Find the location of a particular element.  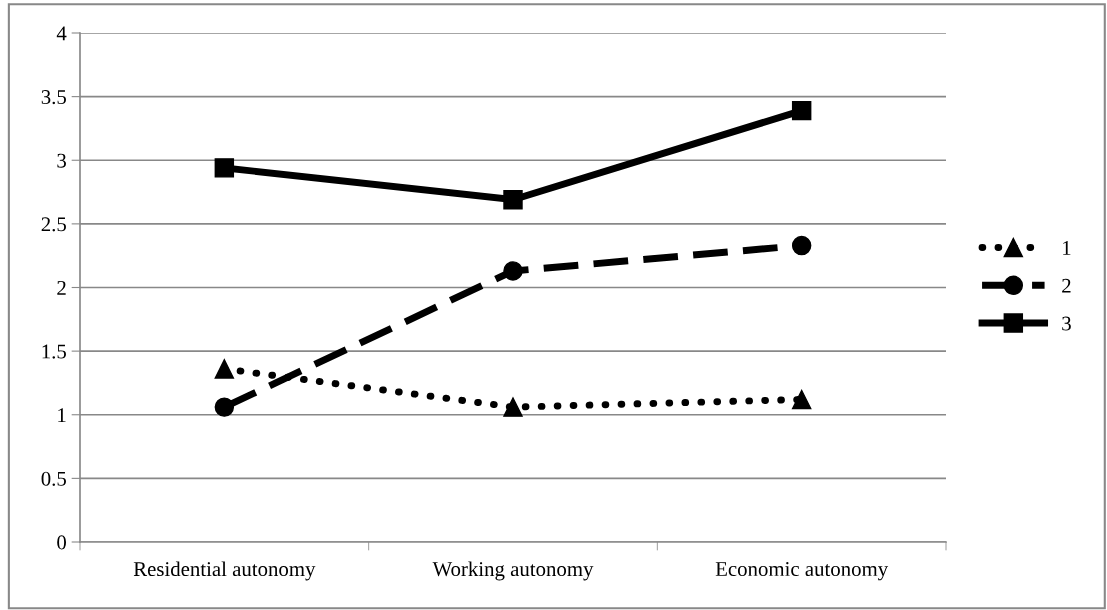

y-tick-label: 0 is located at coordinates (62, 542).